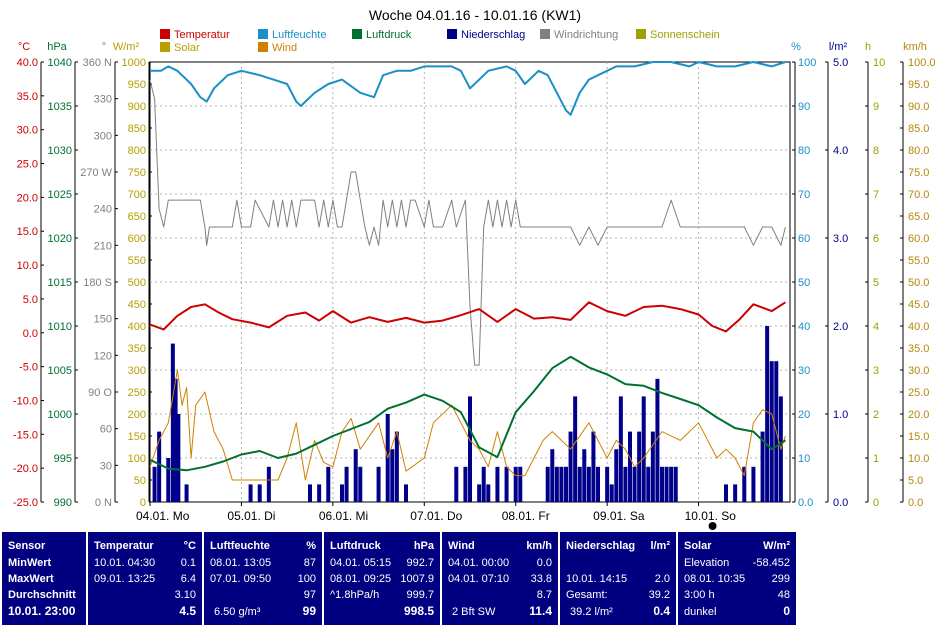 The height and width of the screenshot is (625, 950). I want to click on axis-label-solar: 500, so click(137, 283).